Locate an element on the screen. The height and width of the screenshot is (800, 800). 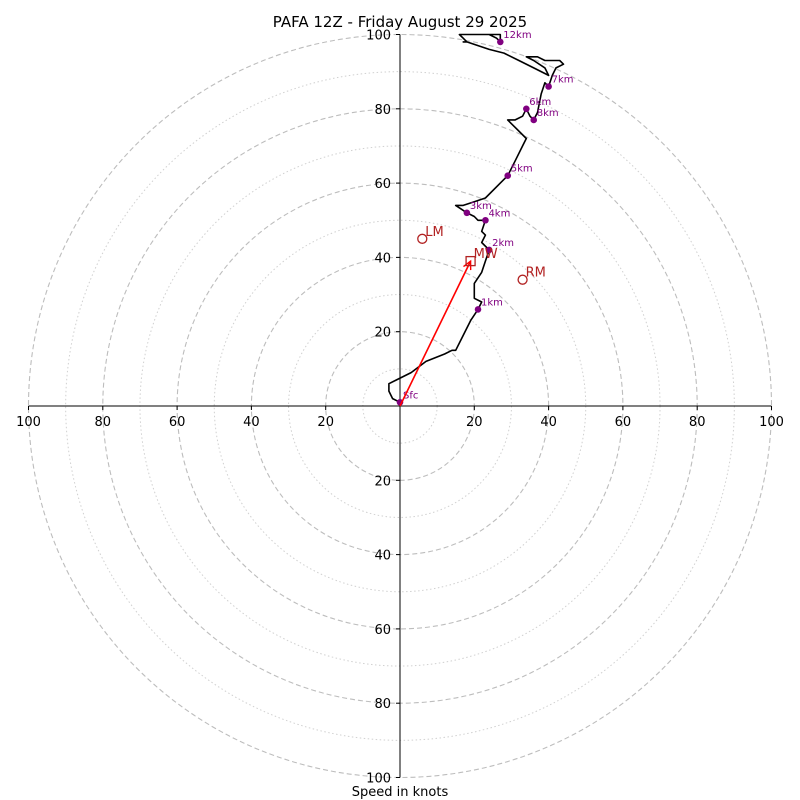
wind-profile is located at coordinates (476, 218).